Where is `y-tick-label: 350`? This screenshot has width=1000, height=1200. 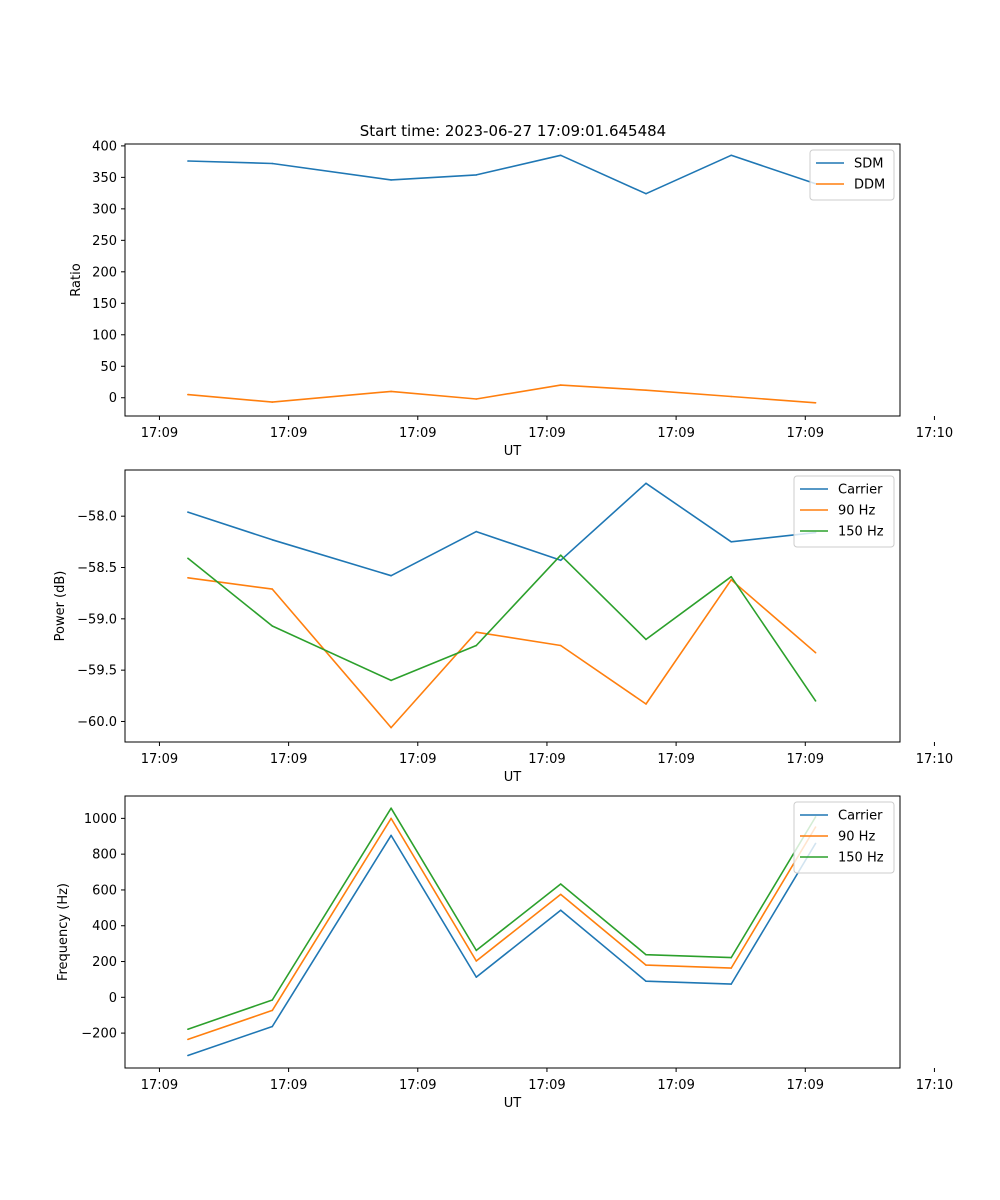 y-tick-label: 350 is located at coordinates (104, 178).